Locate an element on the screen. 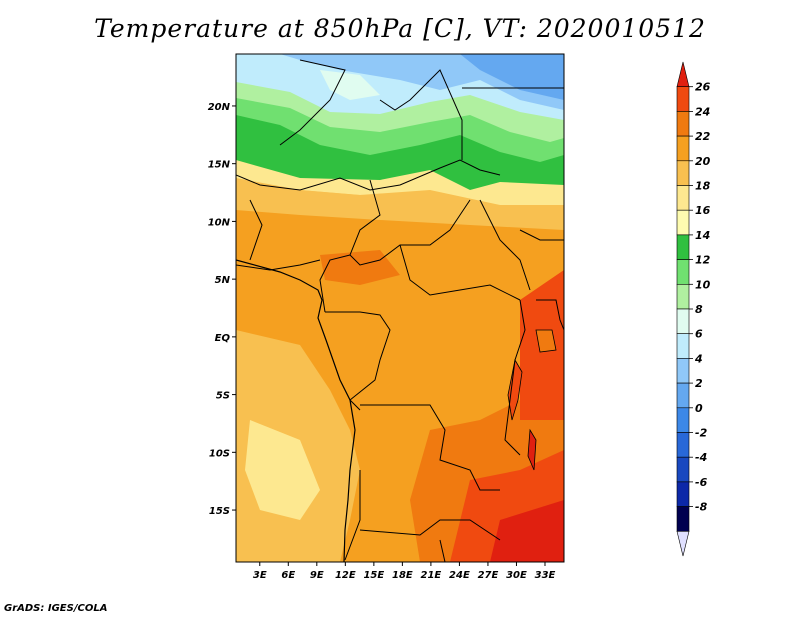  field-sahel-pale is located at coordinates (400, 180).